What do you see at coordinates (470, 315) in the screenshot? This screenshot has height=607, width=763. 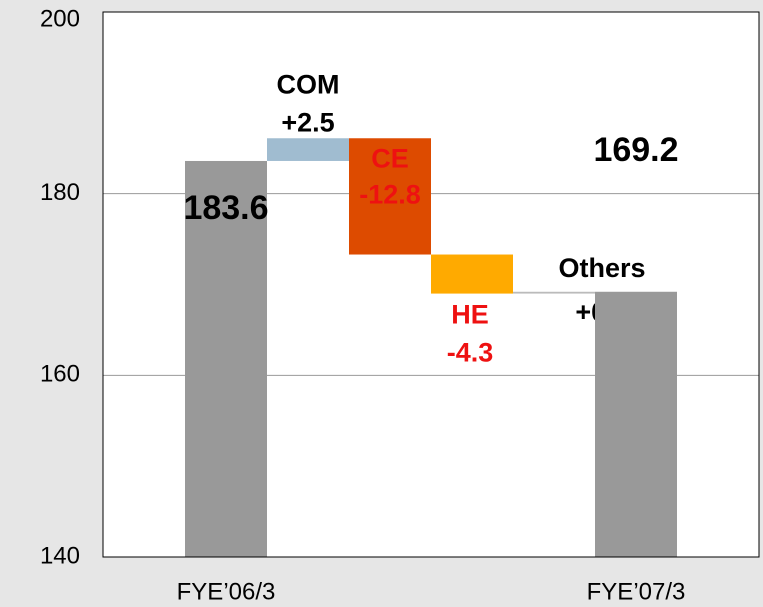 I see `step-label: HE` at bounding box center [470, 315].